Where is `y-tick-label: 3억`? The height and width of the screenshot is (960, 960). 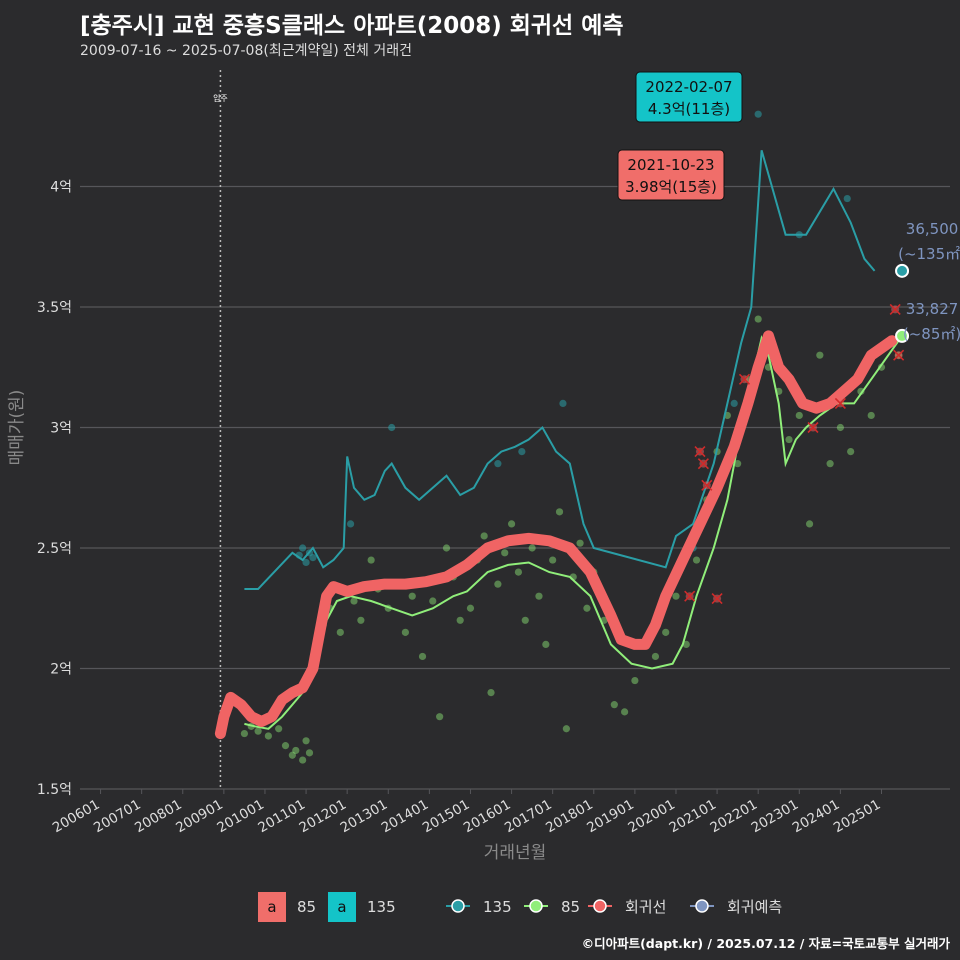
y-tick-label: 3억 is located at coordinates (61, 429).